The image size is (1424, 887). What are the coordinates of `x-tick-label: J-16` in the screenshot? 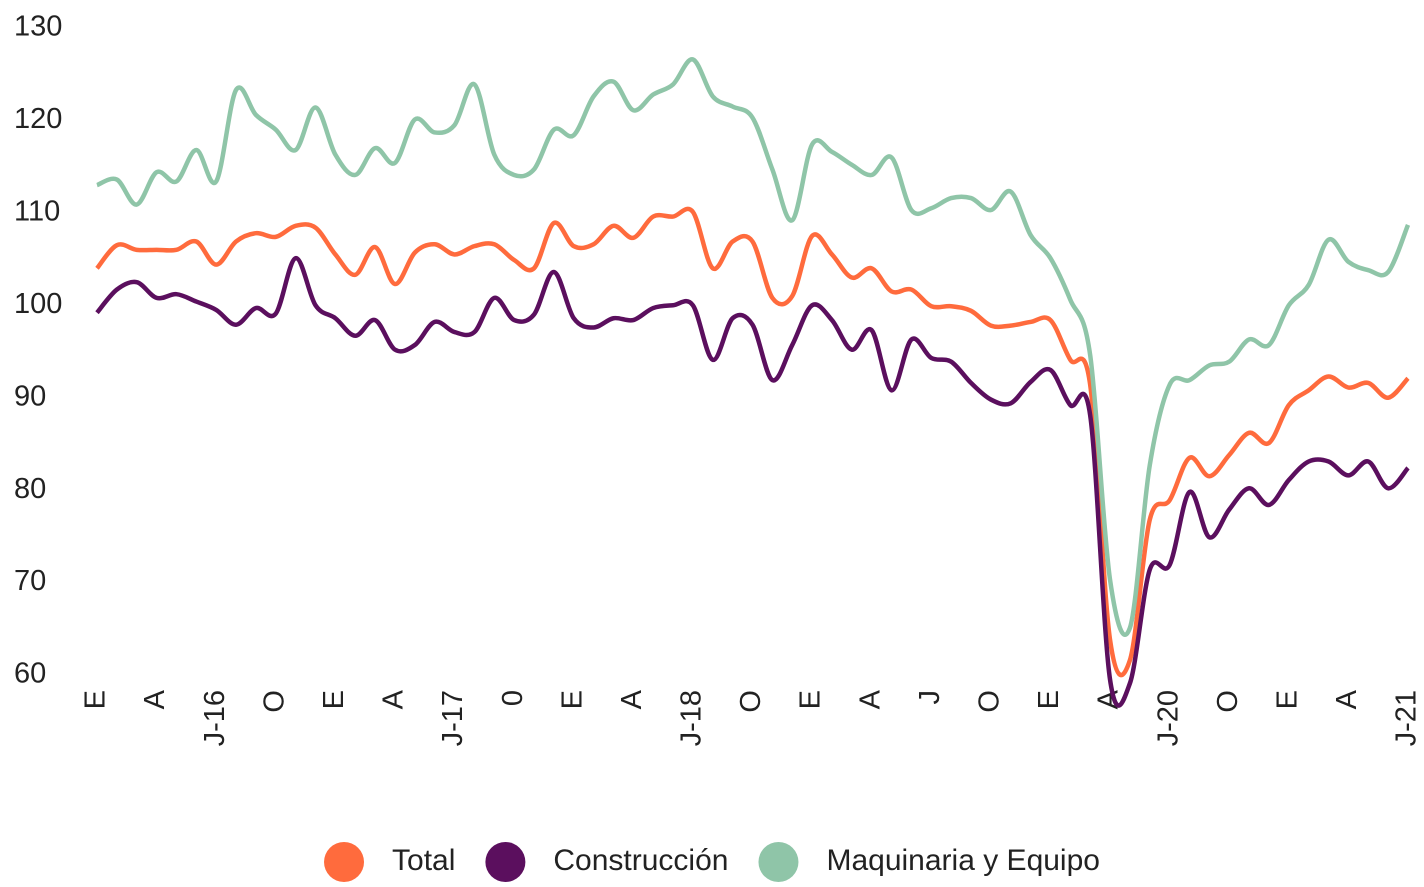 It's located at (215, 718).